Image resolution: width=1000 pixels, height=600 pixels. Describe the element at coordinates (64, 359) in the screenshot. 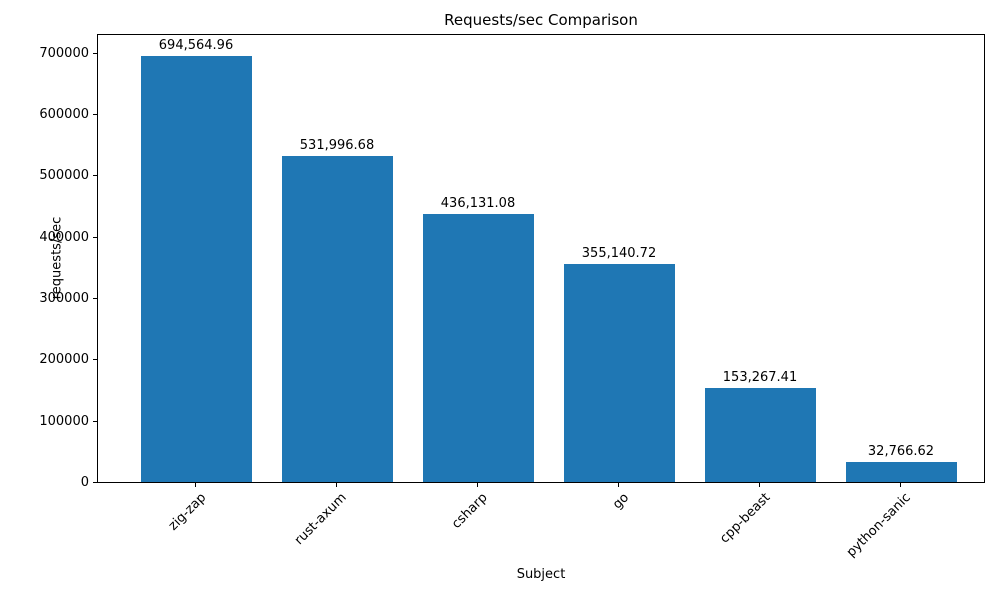

I see `y-tick-label: 200000` at that location.